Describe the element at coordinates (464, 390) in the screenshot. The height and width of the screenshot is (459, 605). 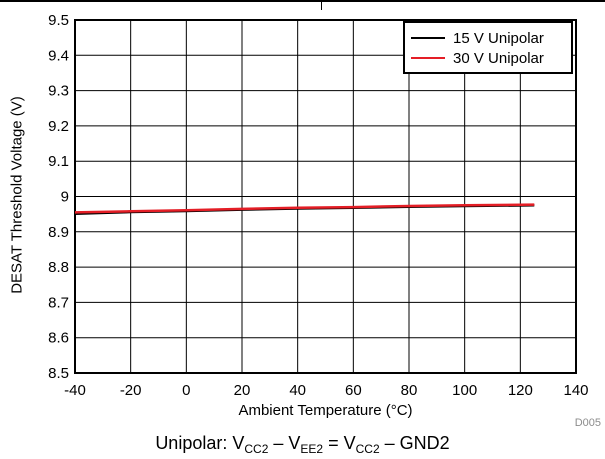
I see `x-tick-label: 100` at that location.